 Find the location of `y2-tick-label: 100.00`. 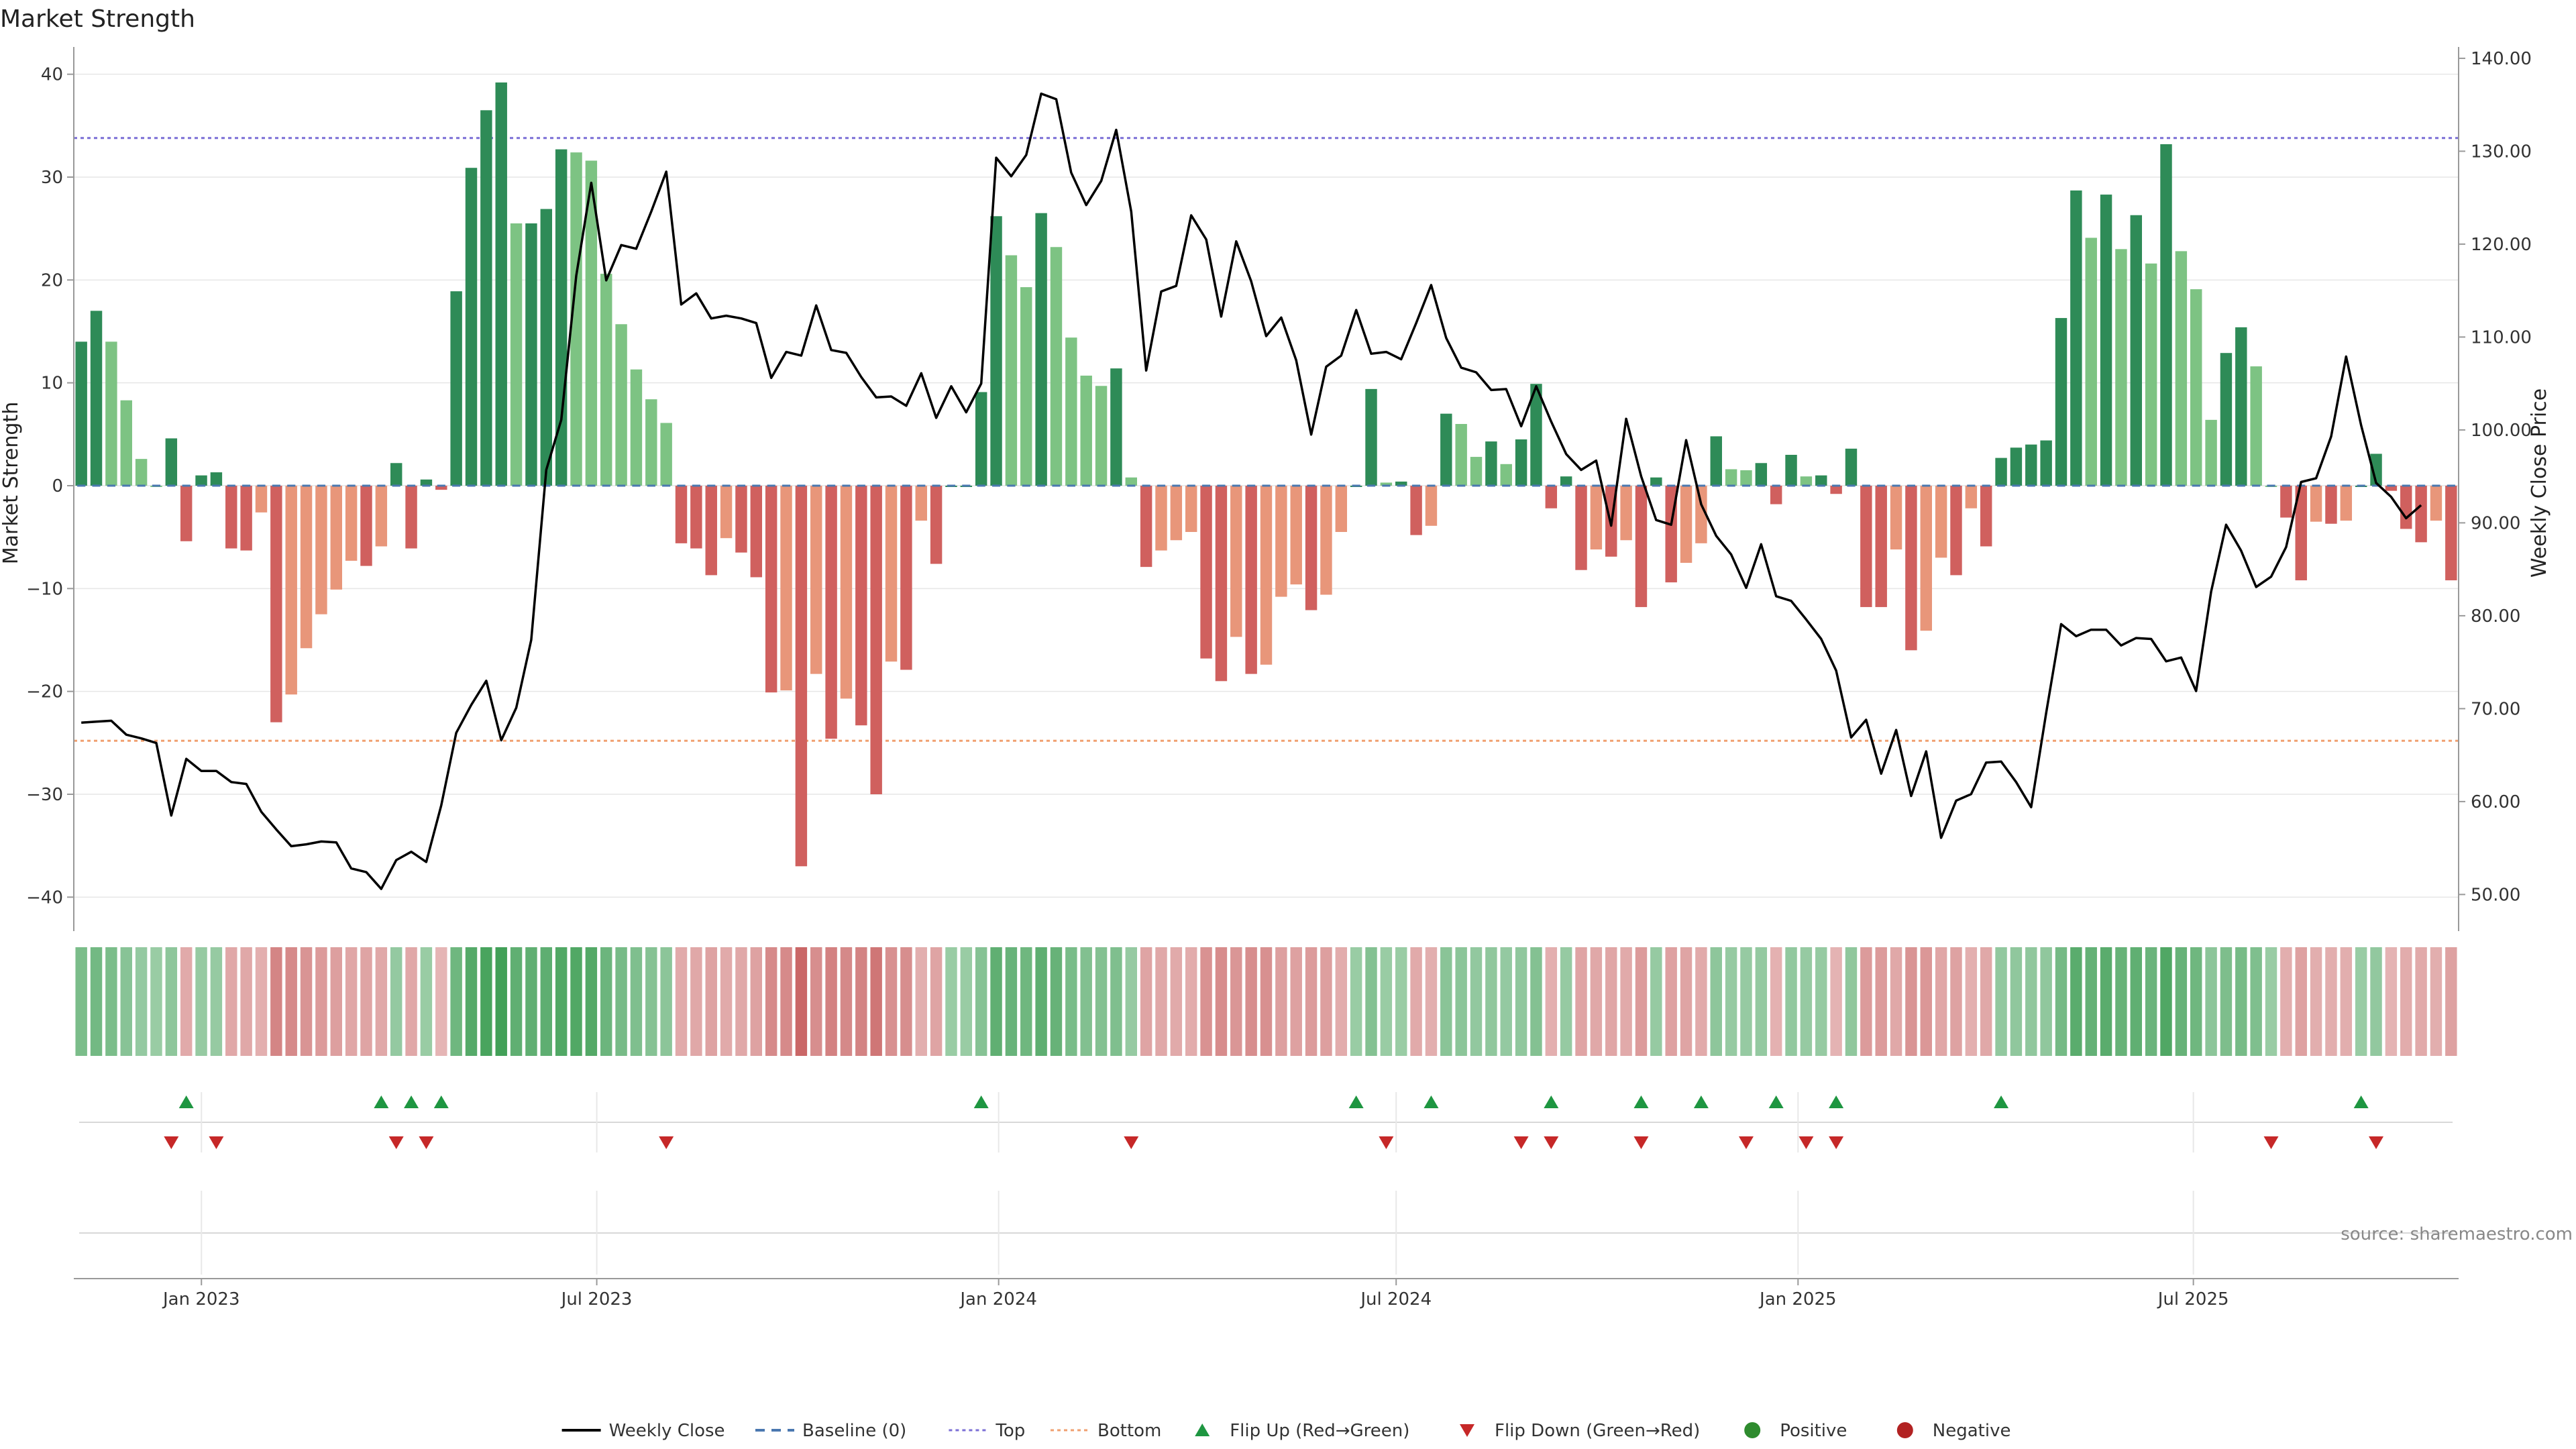

y2-tick-label: 100.00 is located at coordinates (2501, 431).